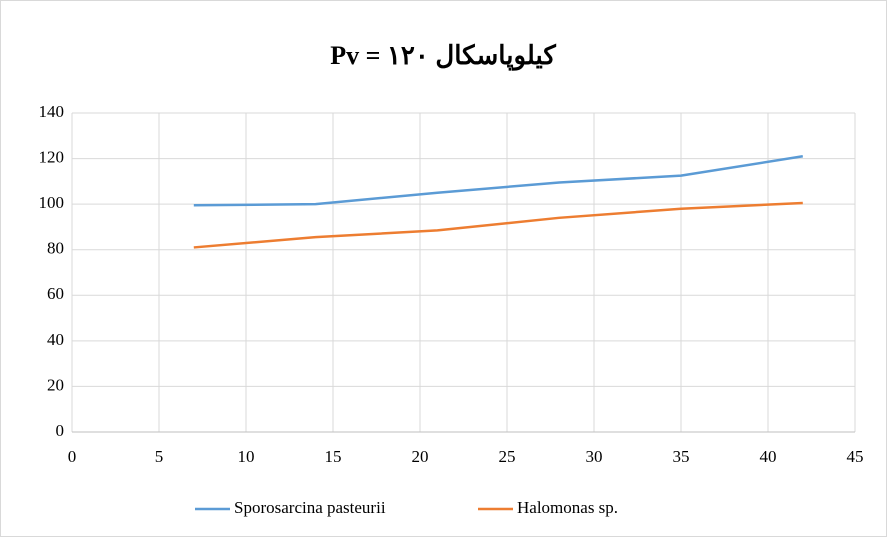 The width and height of the screenshot is (887, 537). I want to click on y-tick-label: 120, so click(52, 156).